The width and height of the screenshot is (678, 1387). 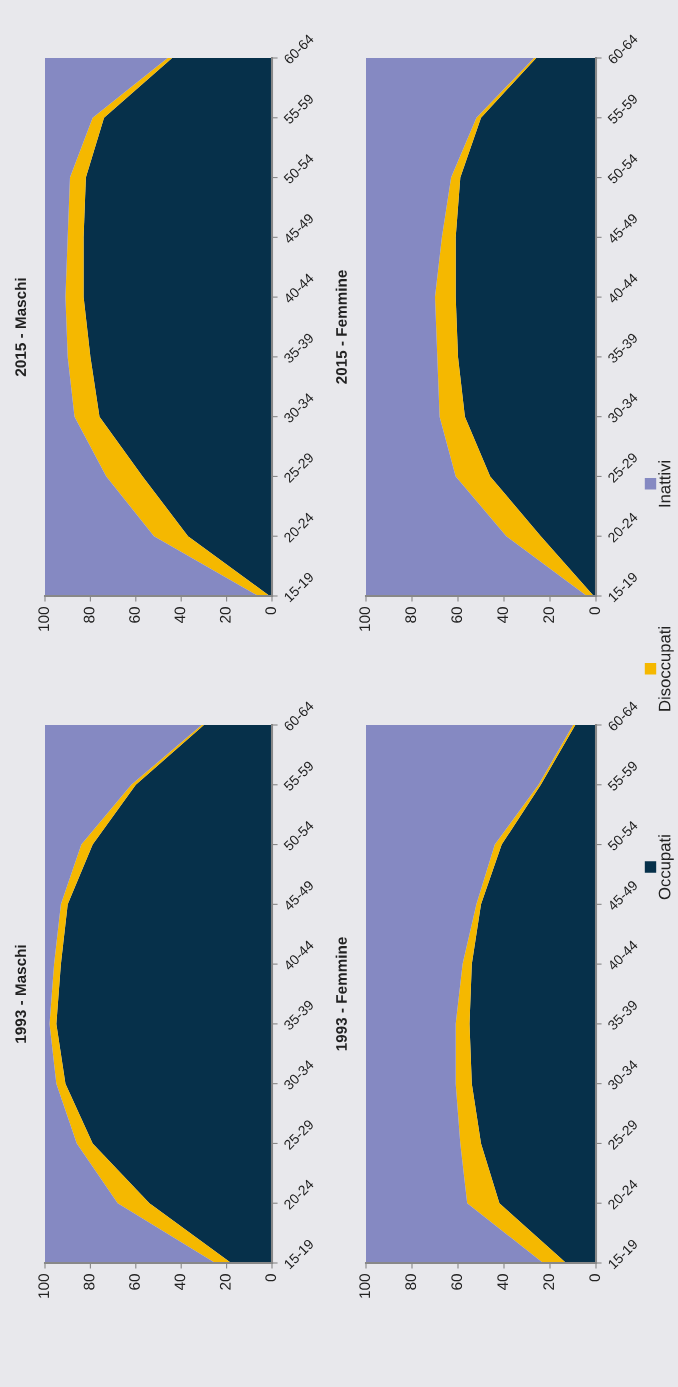 What do you see at coordinates (341, 327) in the screenshot?
I see `text: 2015 - Femmine` at bounding box center [341, 327].